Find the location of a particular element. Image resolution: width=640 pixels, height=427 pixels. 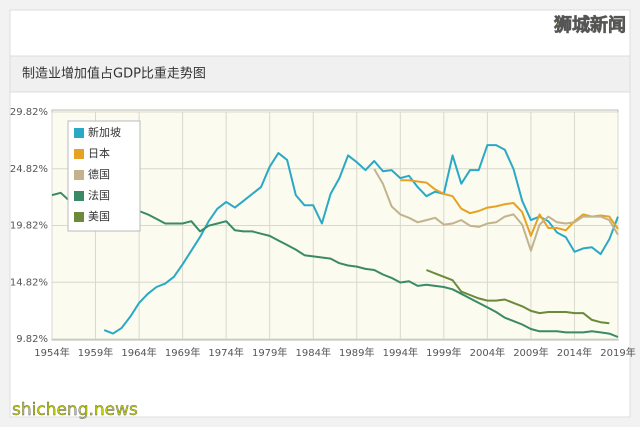

legend-label: 新加坡 is located at coordinates (104, 132).